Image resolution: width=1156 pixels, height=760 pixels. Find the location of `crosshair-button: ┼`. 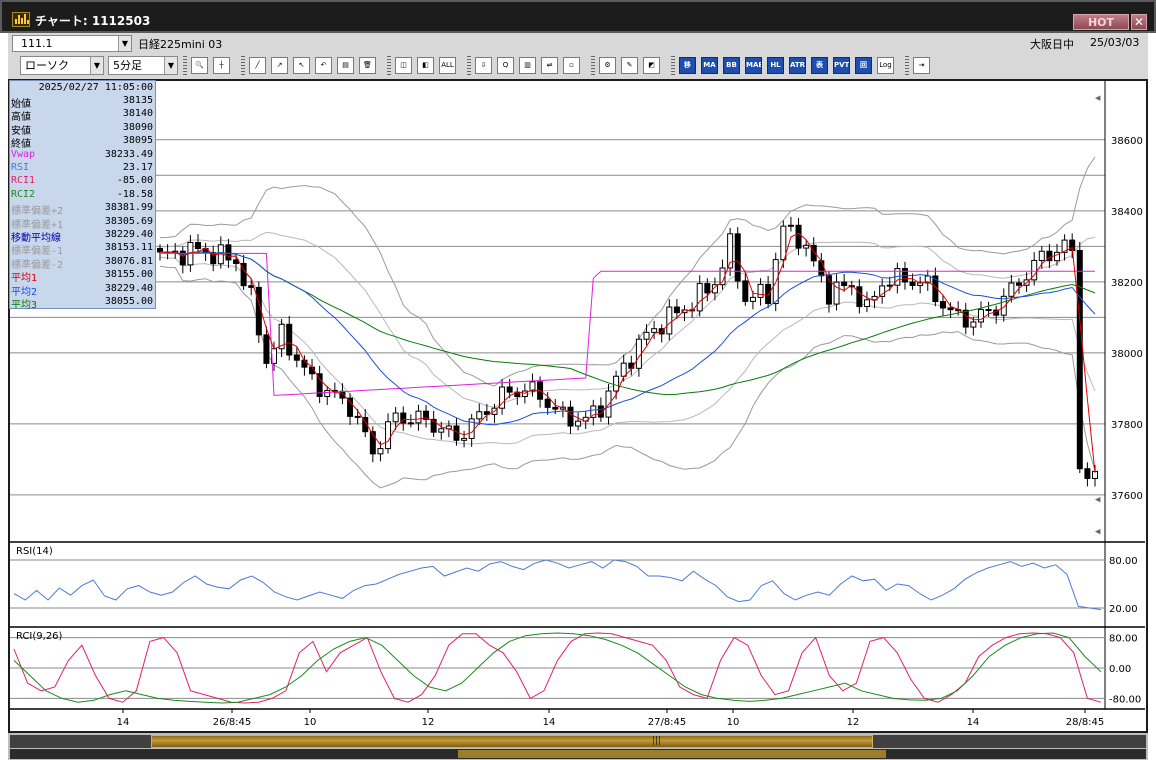

crosshair-button: ┼ is located at coordinates (221, 65).